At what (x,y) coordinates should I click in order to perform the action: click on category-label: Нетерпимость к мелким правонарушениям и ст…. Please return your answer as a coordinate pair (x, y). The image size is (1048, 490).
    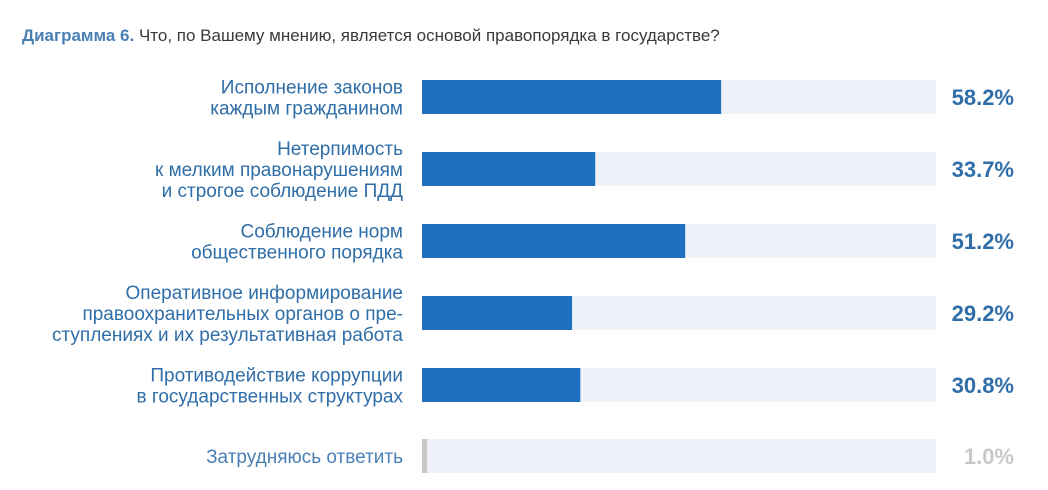
    Looking at the image, I should click on (279, 170).